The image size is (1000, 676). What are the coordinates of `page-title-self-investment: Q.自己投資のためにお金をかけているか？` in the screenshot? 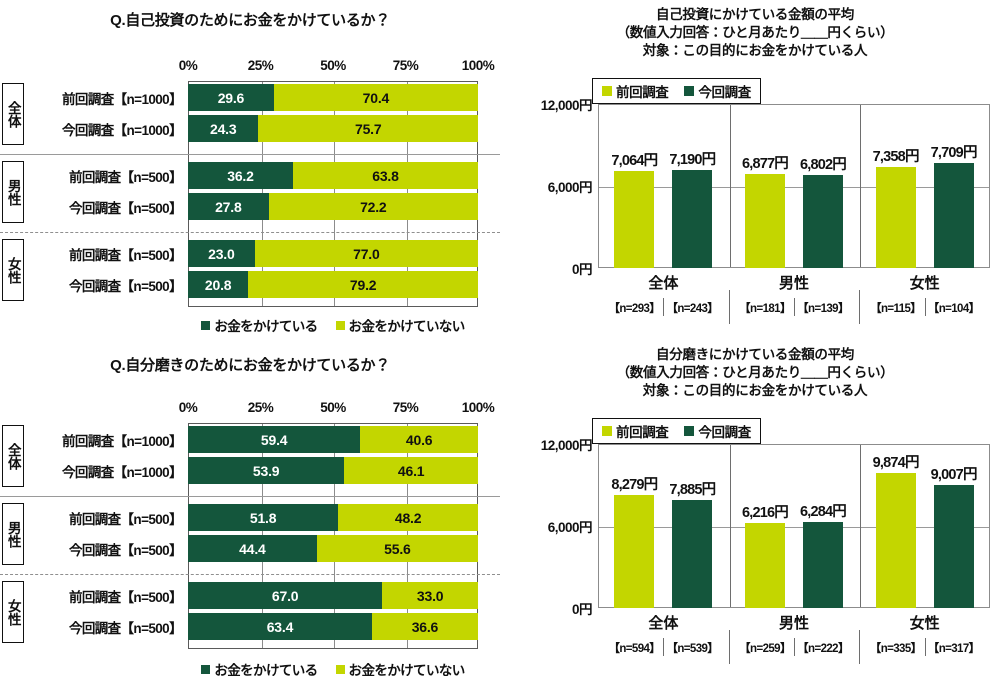 It's located at (250, 20).